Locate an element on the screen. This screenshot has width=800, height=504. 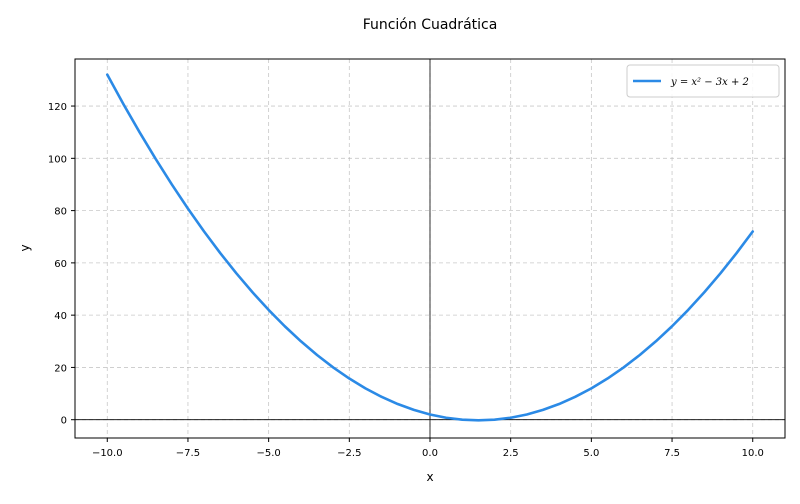
x-tick-label: 10.0 is located at coordinates (753, 453).